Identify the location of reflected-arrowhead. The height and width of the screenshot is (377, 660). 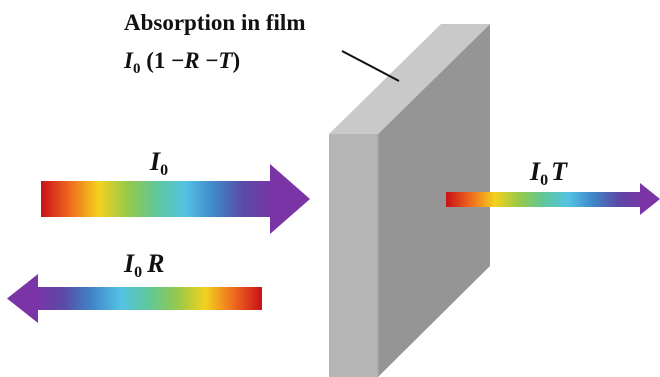
(22, 298).